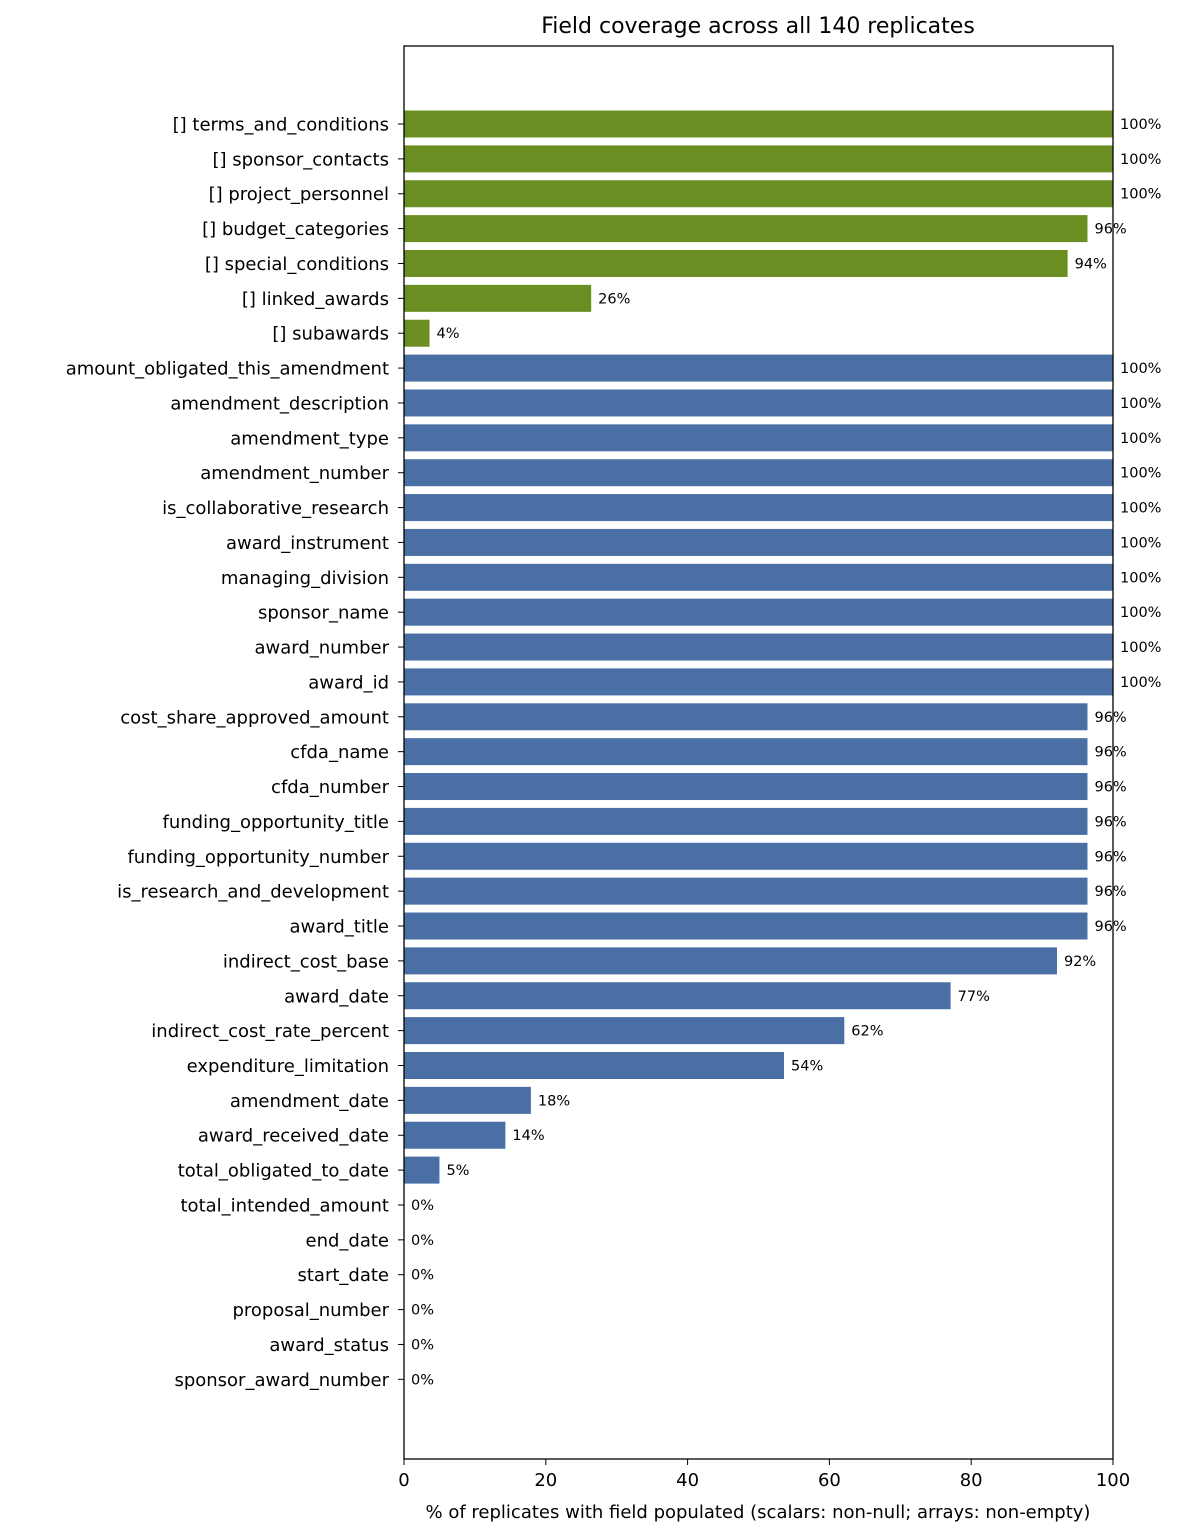 This screenshot has width=1182, height=1536. What do you see at coordinates (295, 229) in the screenshot?
I see `y-tick-label: [] budget_categories` at bounding box center [295, 229].